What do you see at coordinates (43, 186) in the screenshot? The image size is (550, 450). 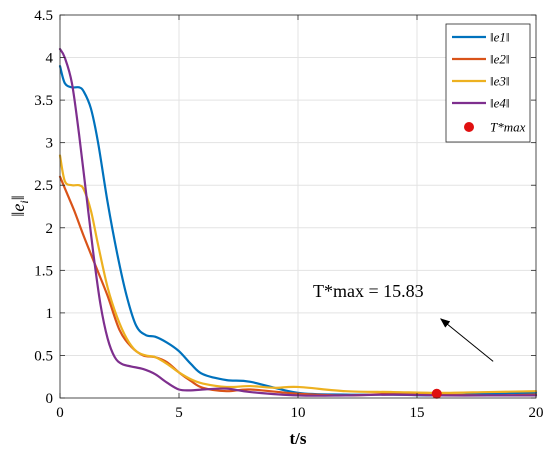 I see `y-tick-label: 2.5` at bounding box center [43, 186].